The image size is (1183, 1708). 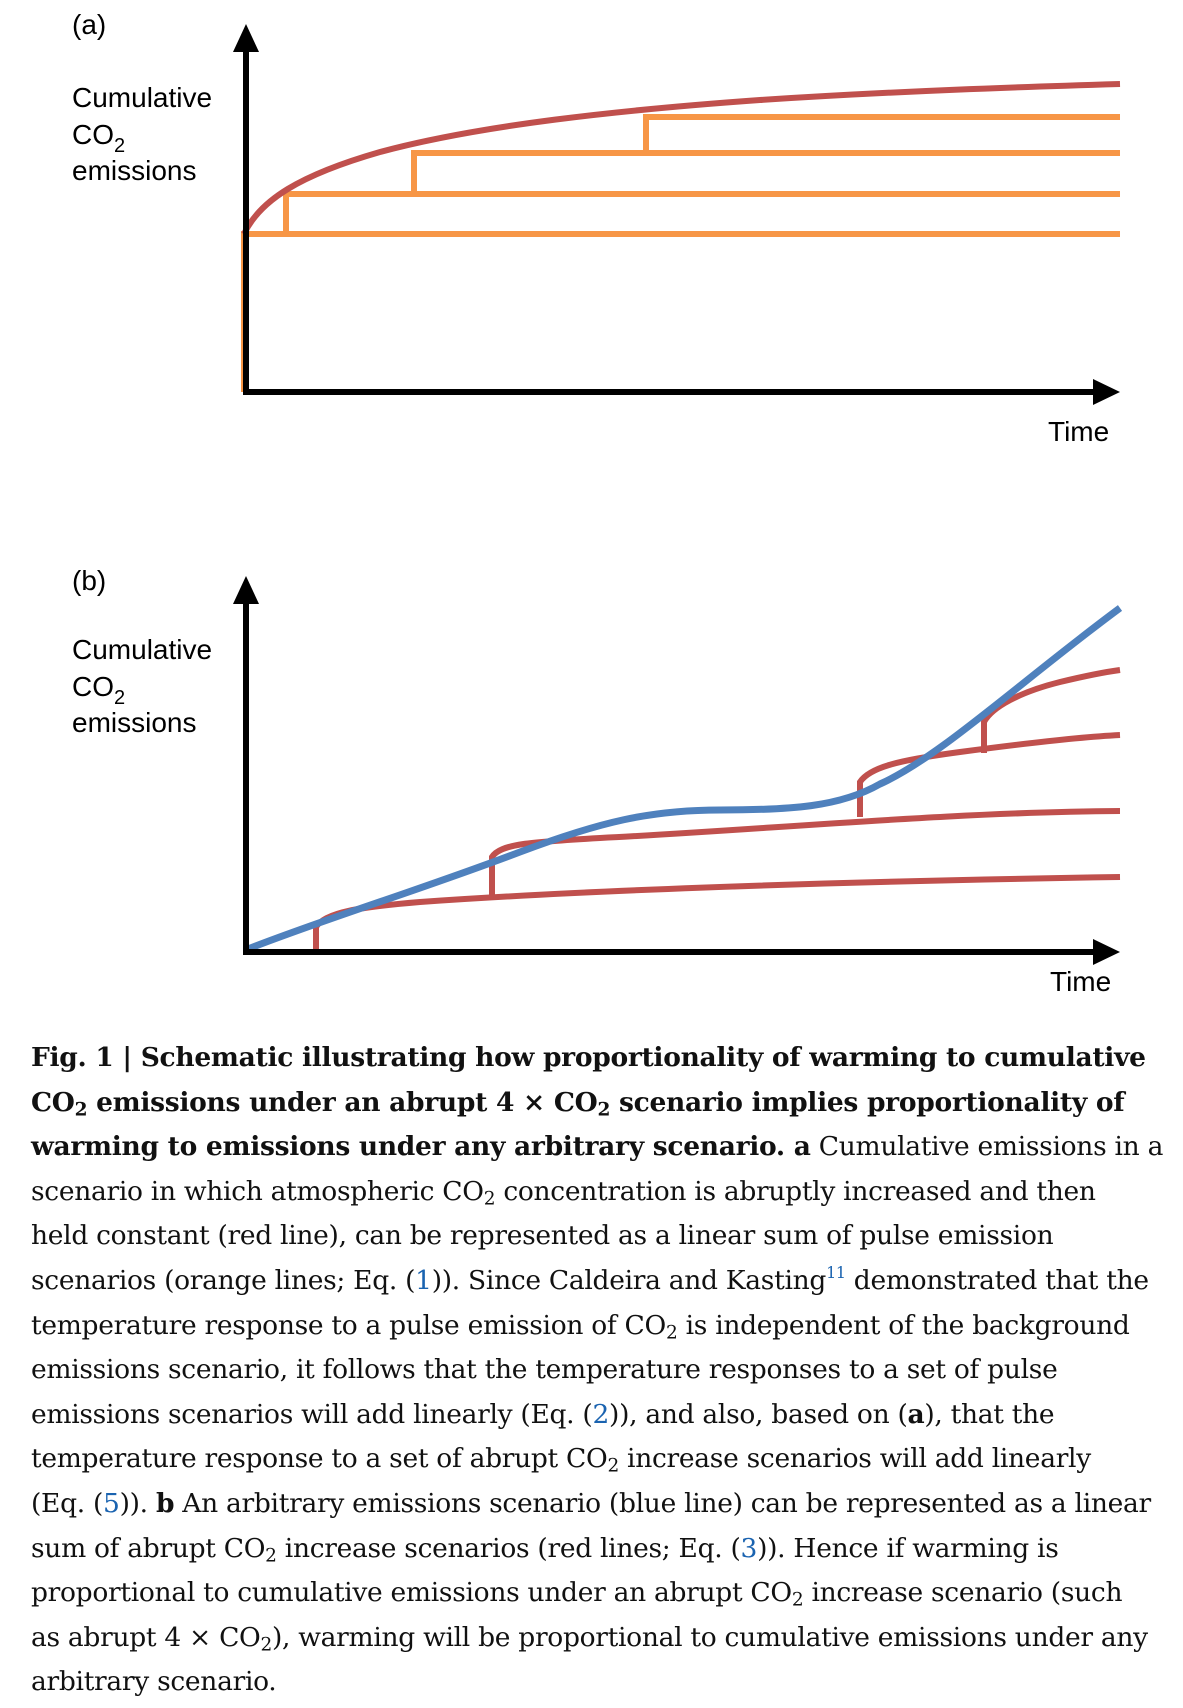 I want to click on panel-a-label: (a), so click(x=89, y=24).